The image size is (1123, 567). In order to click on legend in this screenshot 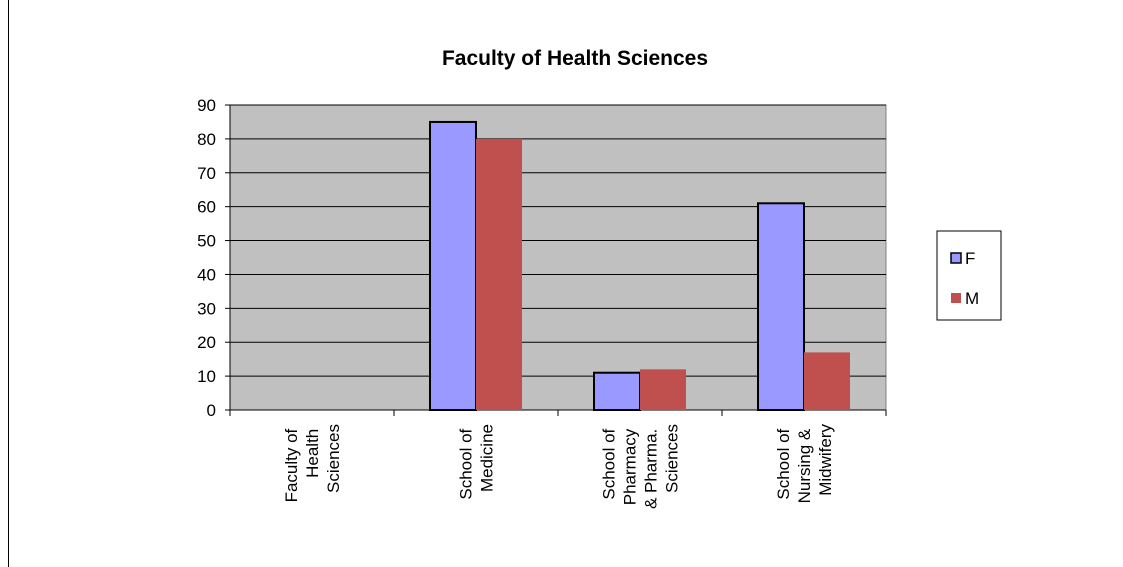, I will do `click(969, 275)`.